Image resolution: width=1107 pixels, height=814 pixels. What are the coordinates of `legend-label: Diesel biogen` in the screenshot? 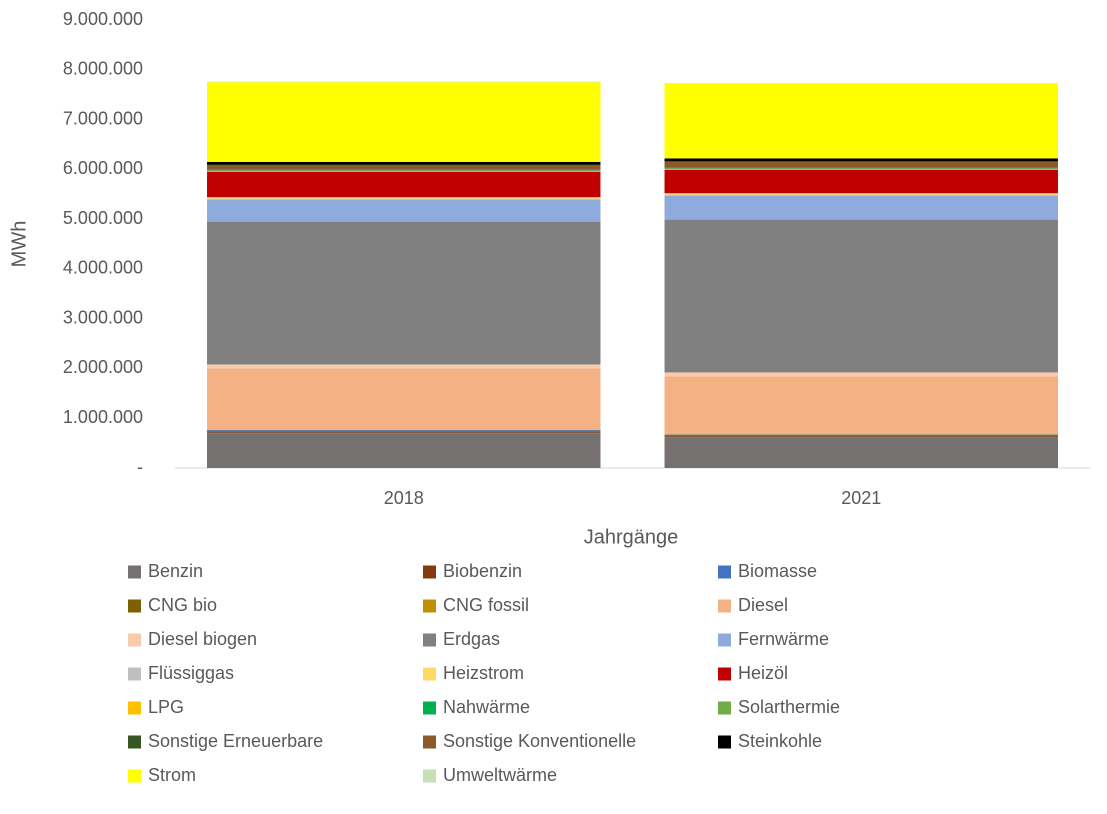 It's located at (202, 639).